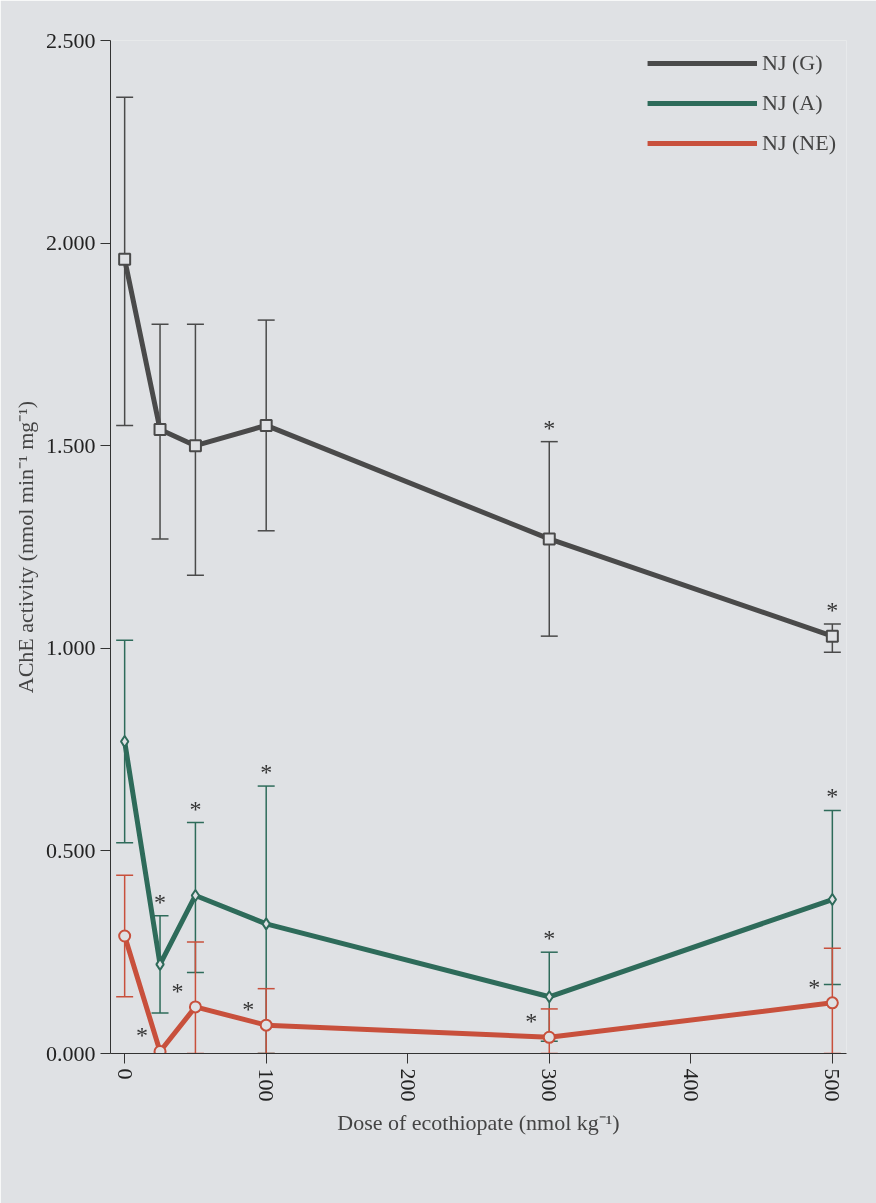  Describe the element at coordinates (691, 1085) in the screenshot. I see `x-tick-label: 400` at that location.